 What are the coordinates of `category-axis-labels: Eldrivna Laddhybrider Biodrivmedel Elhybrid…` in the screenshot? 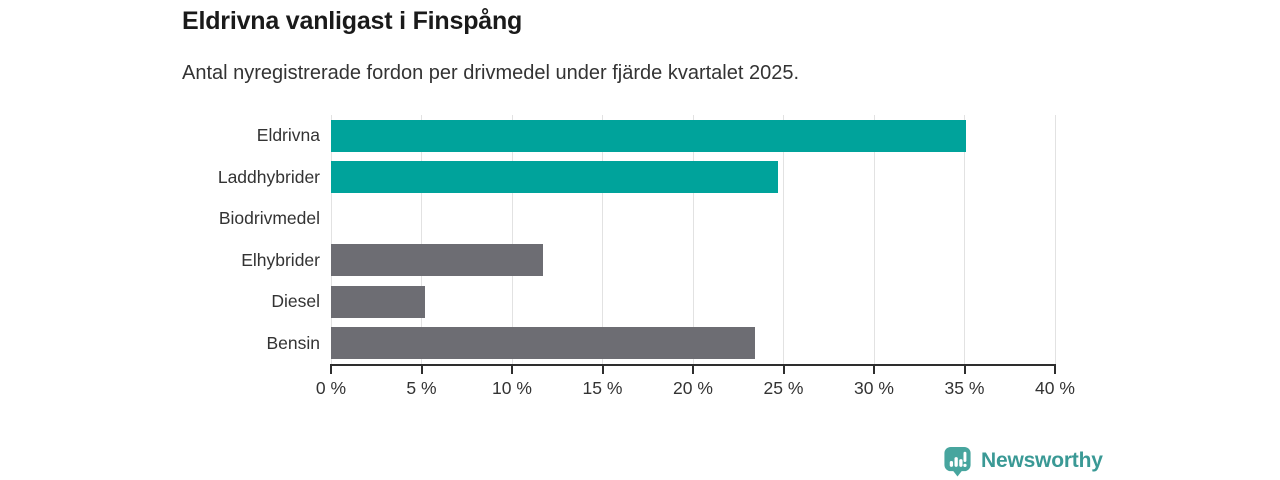 It's located at (160, 239).